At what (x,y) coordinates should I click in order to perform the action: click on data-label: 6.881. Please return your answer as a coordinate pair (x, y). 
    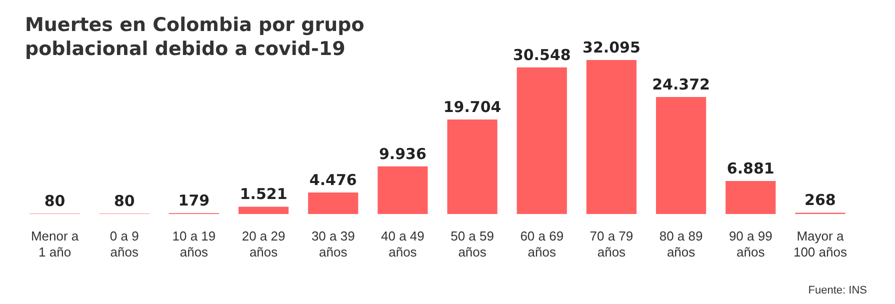
    Looking at the image, I should click on (750, 168).